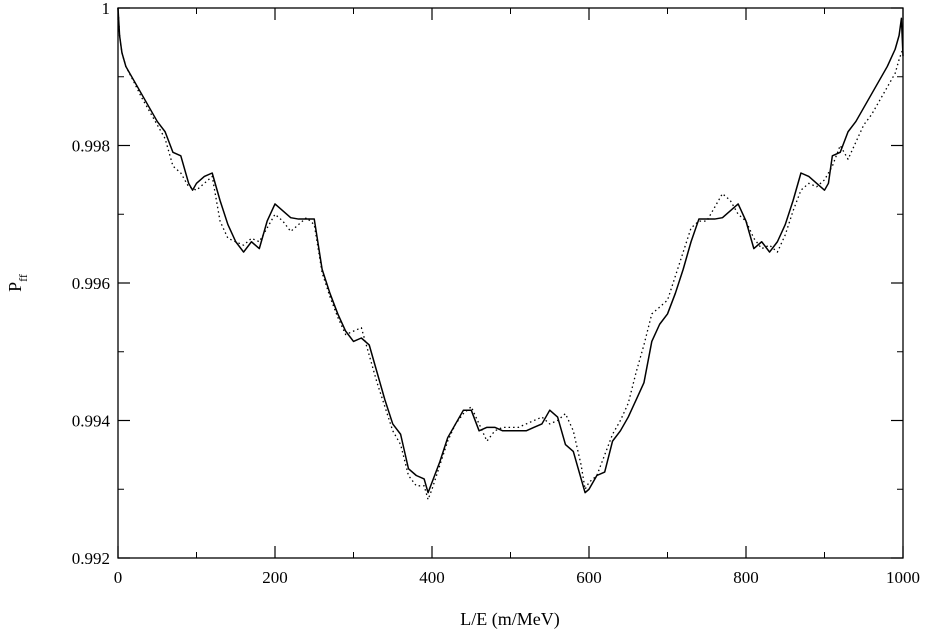 Image resolution: width=926 pixels, height=632 pixels. What do you see at coordinates (275, 577) in the screenshot?
I see `x-tick-label: 200` at bounding box center [275, 577].